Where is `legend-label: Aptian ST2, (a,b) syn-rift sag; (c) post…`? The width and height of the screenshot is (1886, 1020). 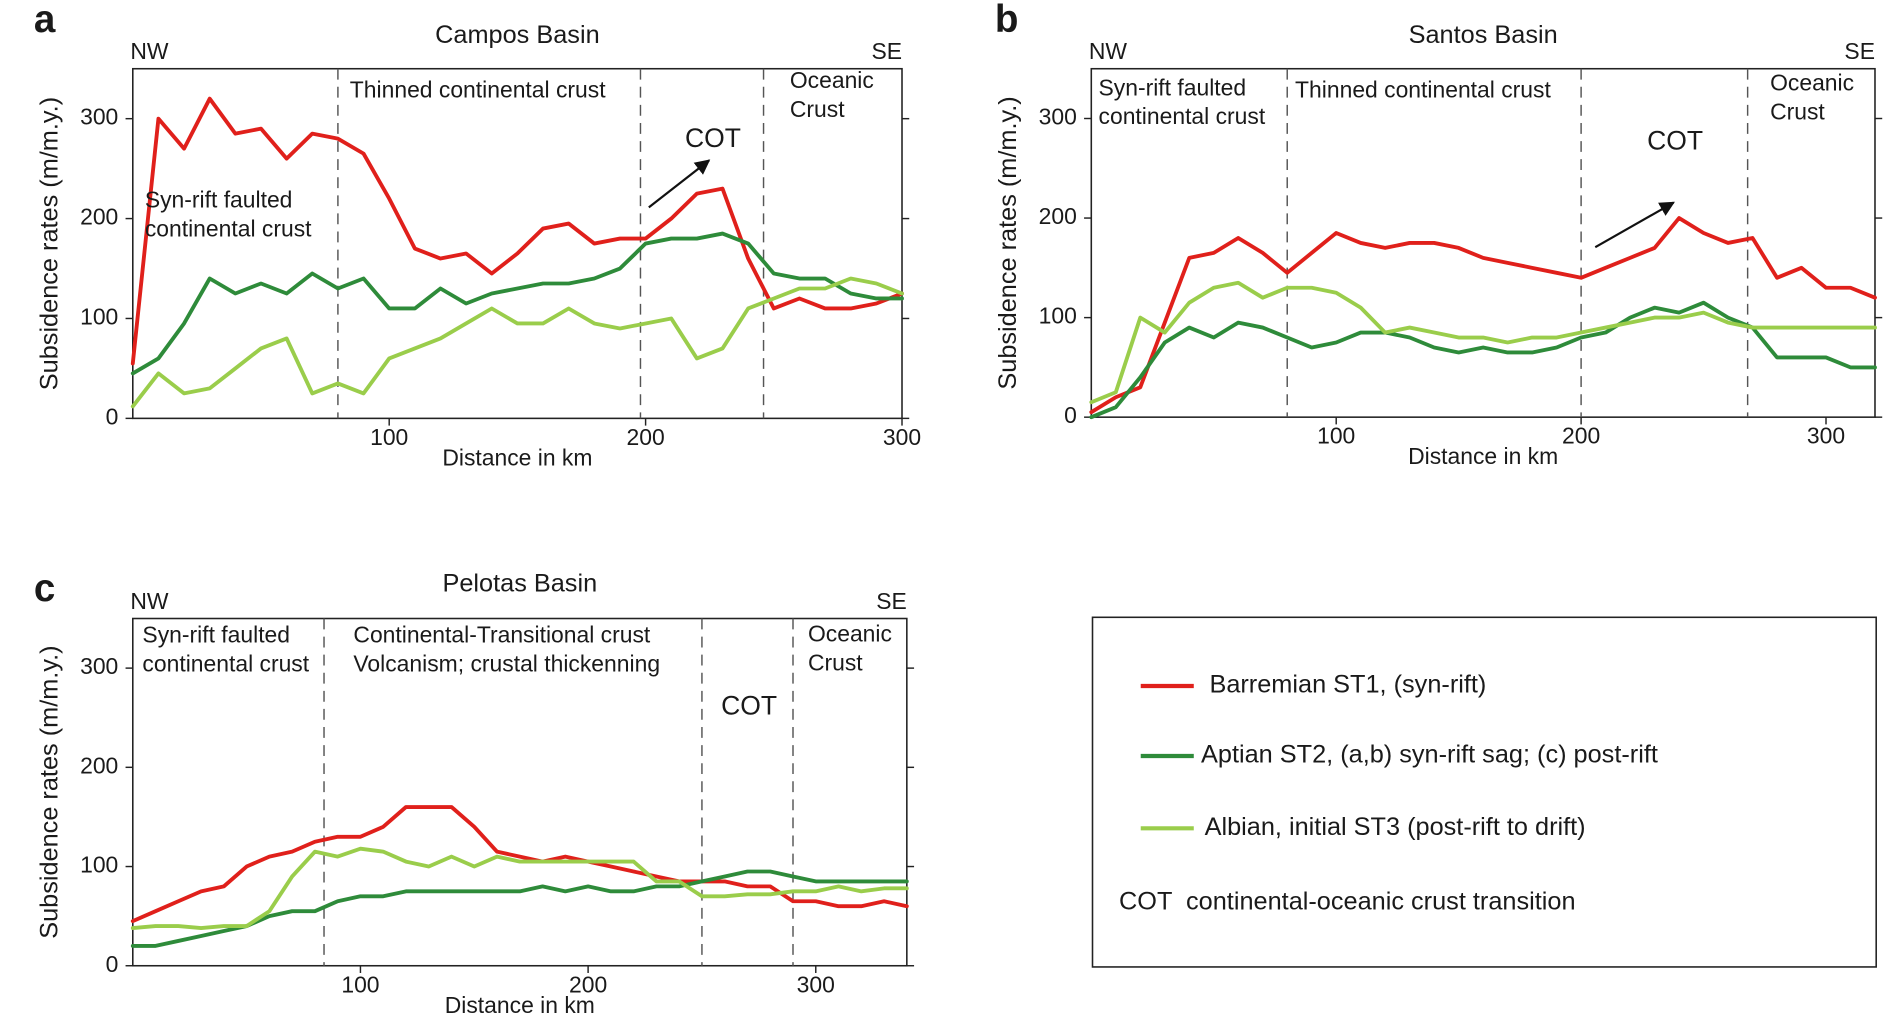
legend-label: Aptian ST2, (a,b) syn-rift sag; (c) post… is located at coordinates (1429, 755).